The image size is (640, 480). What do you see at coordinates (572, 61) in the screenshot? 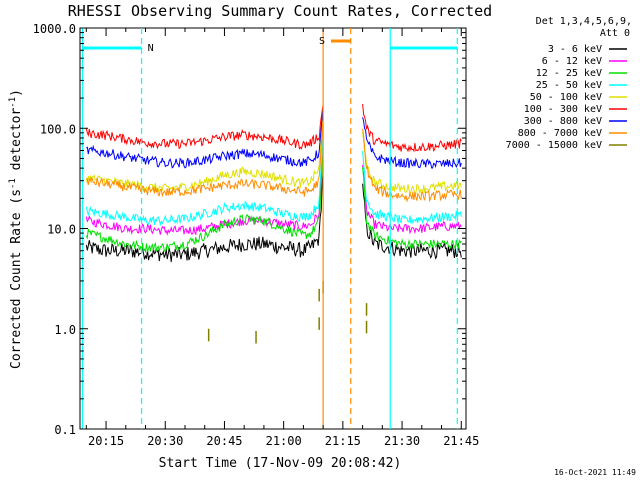
I see `legend-item-label: 6 - 12 keV` at bounding box center [572, 61].